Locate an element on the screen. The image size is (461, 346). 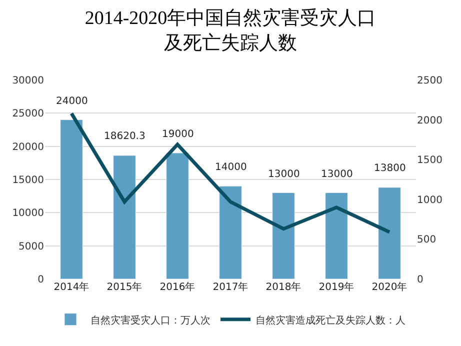
x-tick-label: 2014年 is located at coordinates (72, 287).